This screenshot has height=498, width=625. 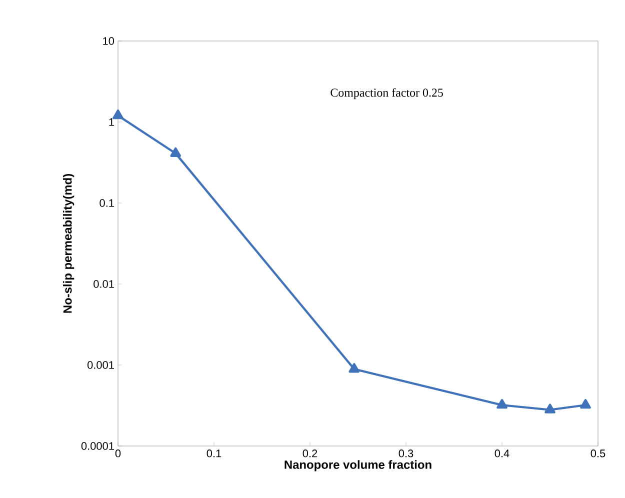 I want to click on x-tick-label: 0.5, so click(x=598, y=454).